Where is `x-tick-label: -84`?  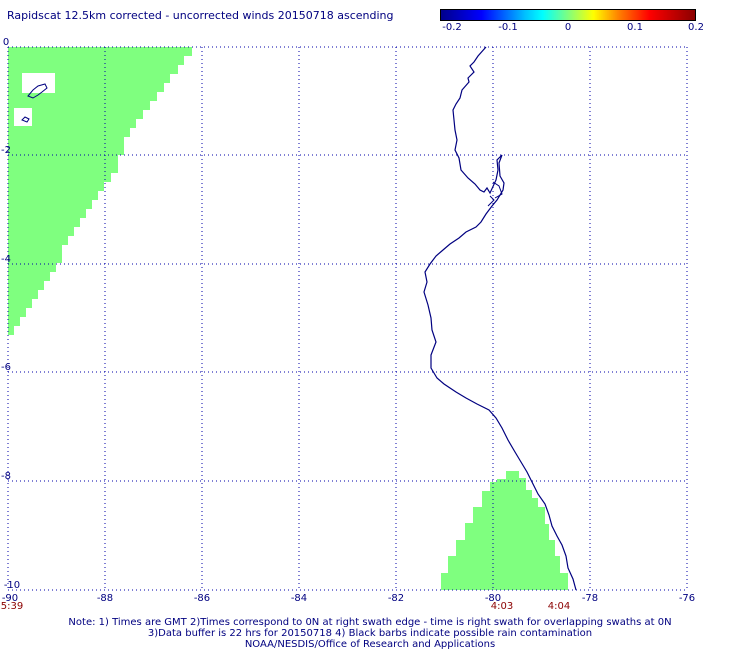
x-tick-label: -84 is located at coordinates (299, 598).